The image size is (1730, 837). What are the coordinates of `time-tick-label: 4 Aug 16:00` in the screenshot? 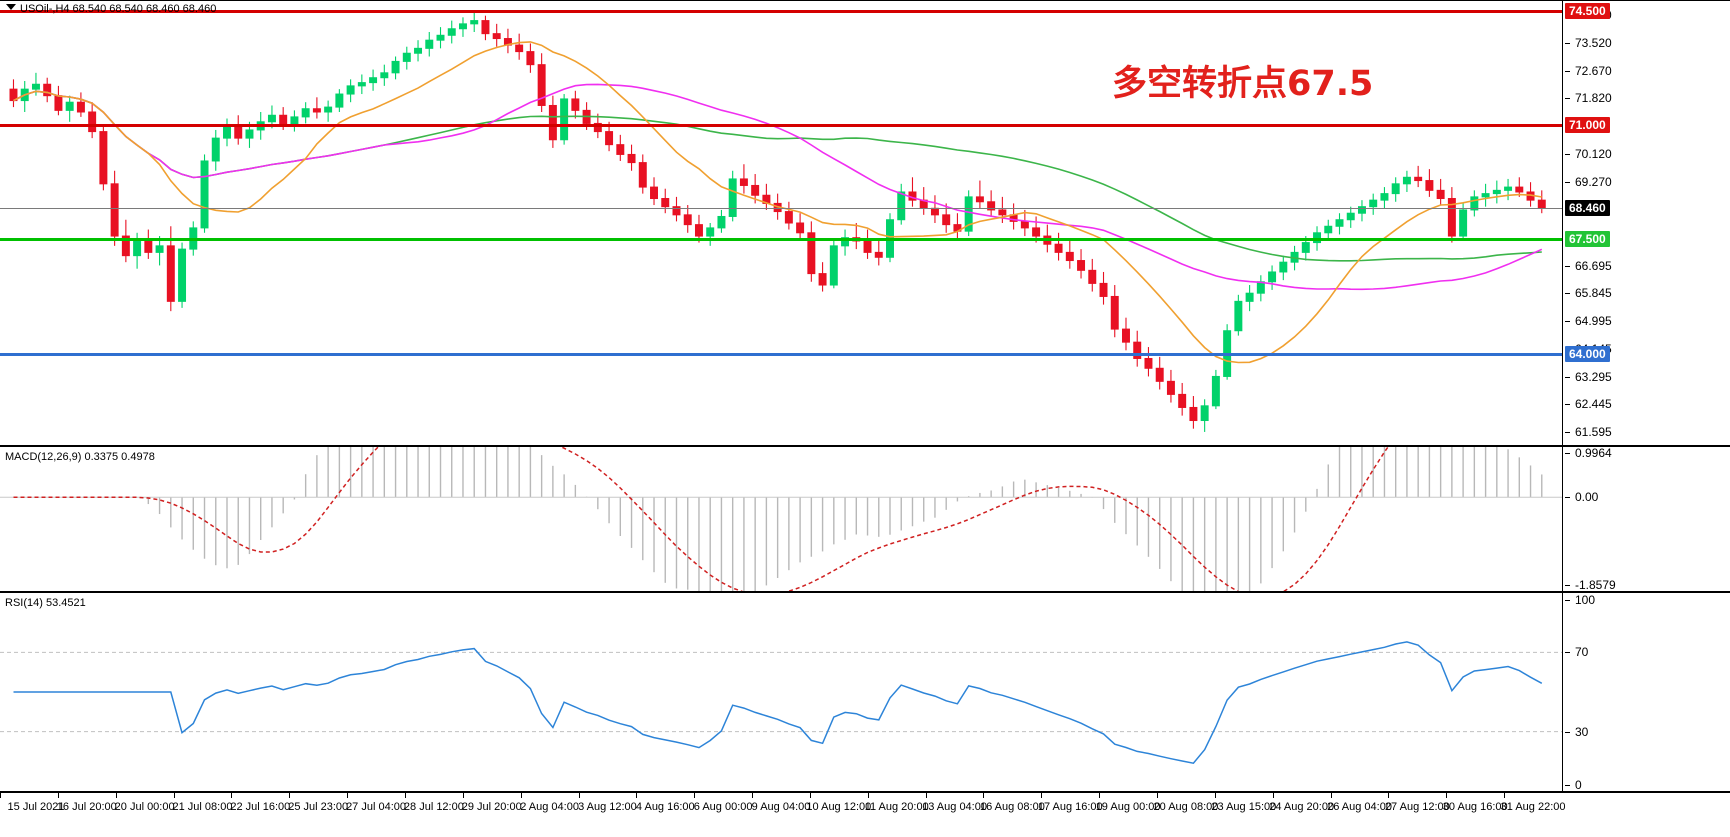 It's located at (665, 807).